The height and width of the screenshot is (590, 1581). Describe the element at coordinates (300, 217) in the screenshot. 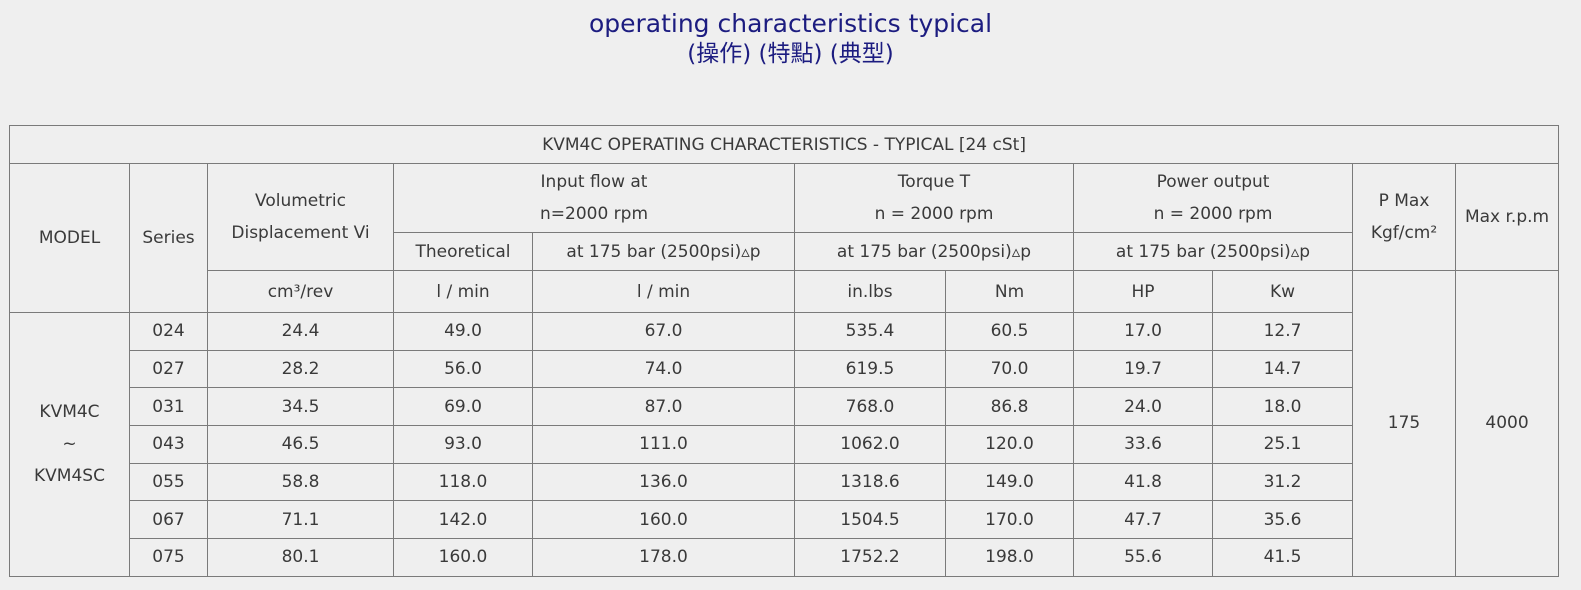

I see `header-cell: Volumetric Displacement Vi` at that location.